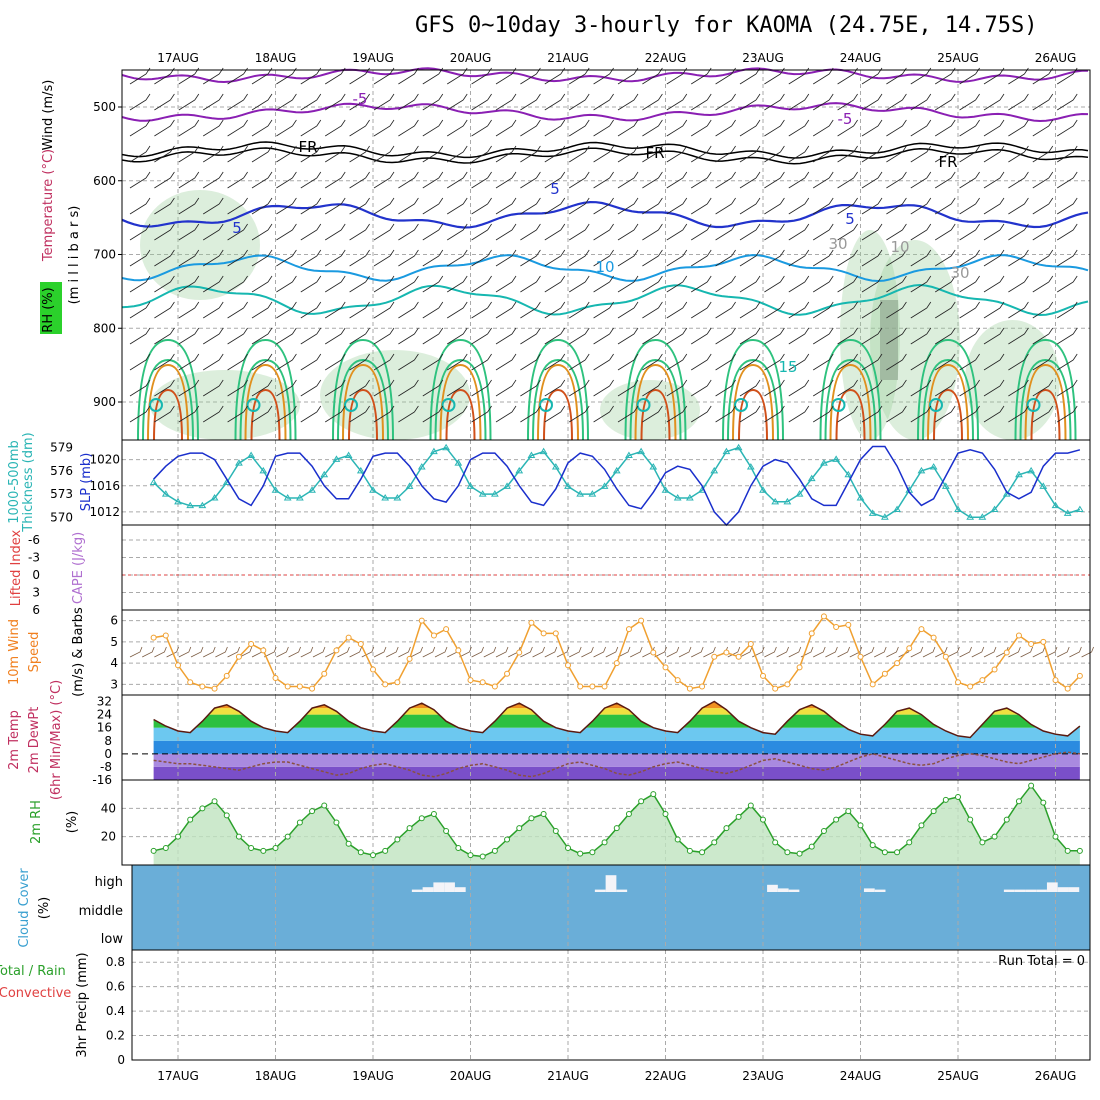  Describe the element at coordinates (104, 728) in the screenshot. I see `p5-ytick: 16` at that location.